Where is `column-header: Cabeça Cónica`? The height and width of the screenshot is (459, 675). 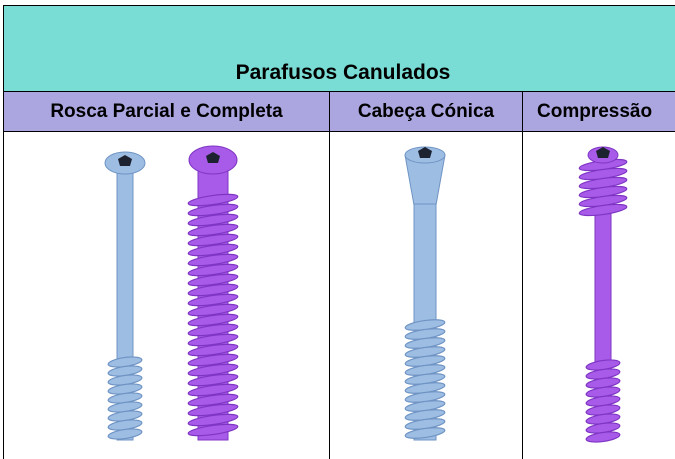
column-header: Cabeça Cónica is located at coordinates (426, 111).